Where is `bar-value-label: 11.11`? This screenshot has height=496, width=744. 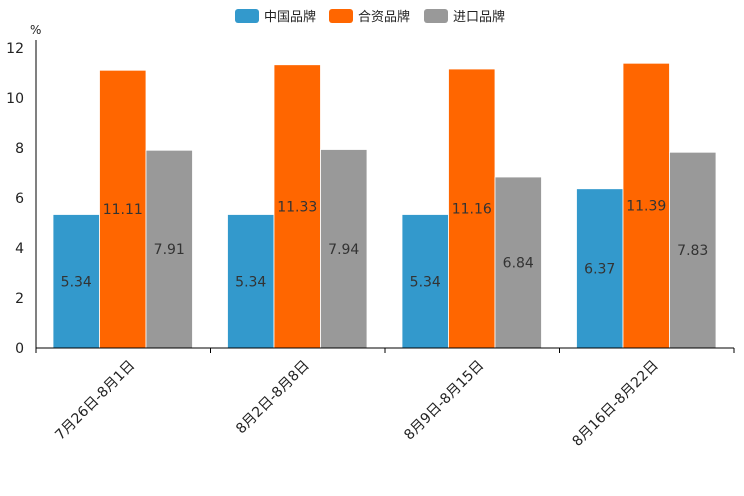
bar-value-label: 11.11 is located at coordinates (123, 210).